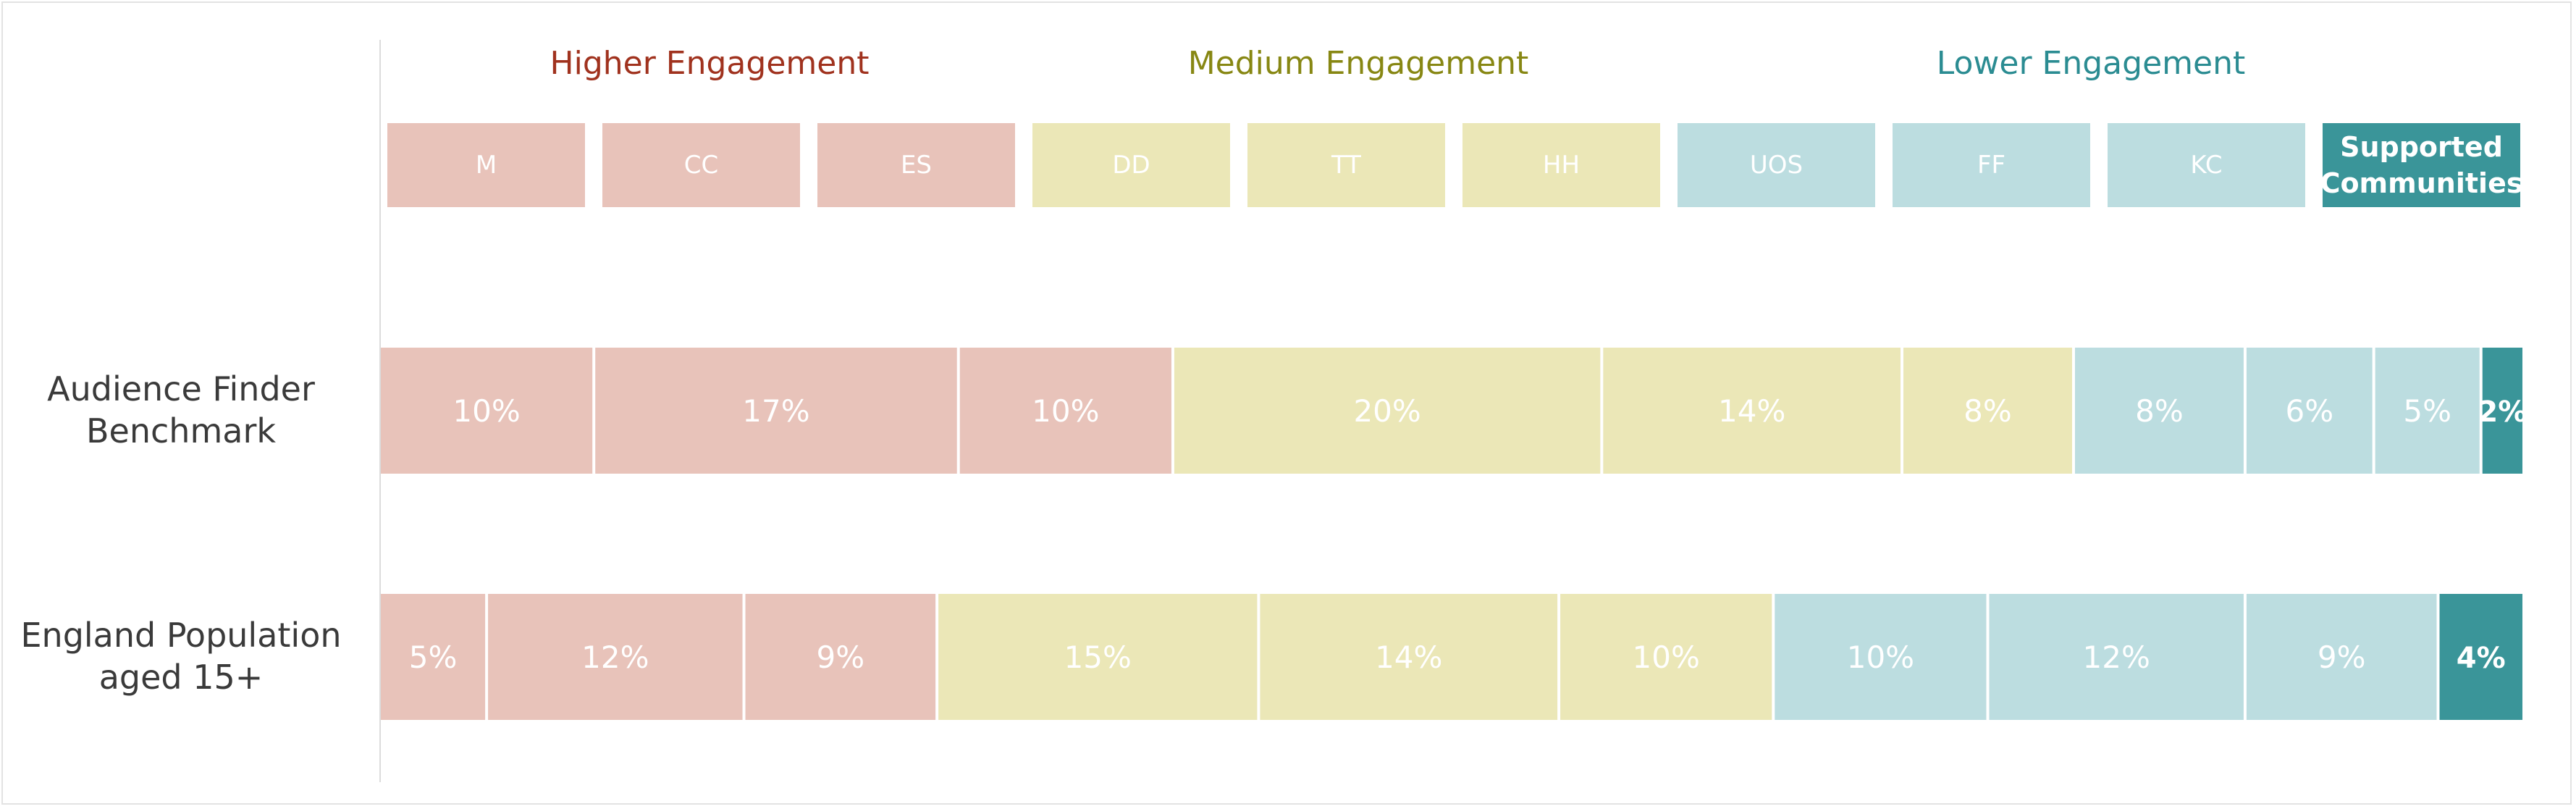  I want to click on data-label-population-hh: 10%, so click(1666, 657).